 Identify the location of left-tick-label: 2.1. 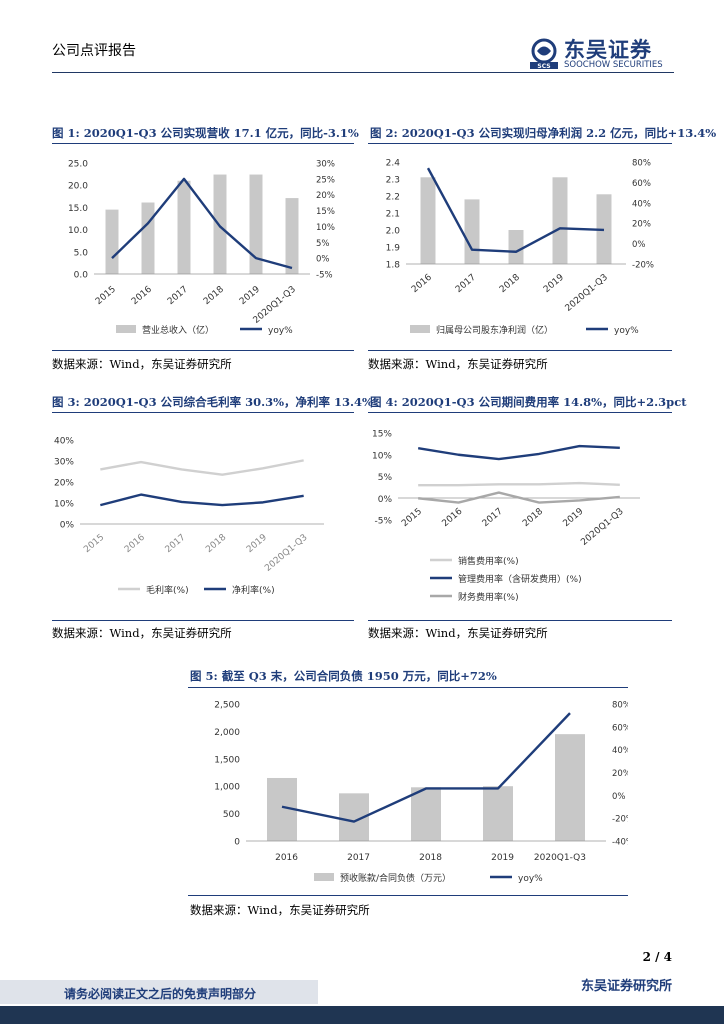
(393, 215).